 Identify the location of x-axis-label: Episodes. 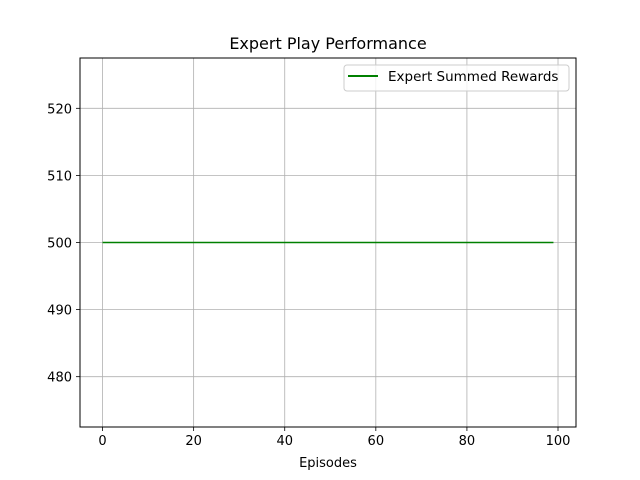
(328, 463).